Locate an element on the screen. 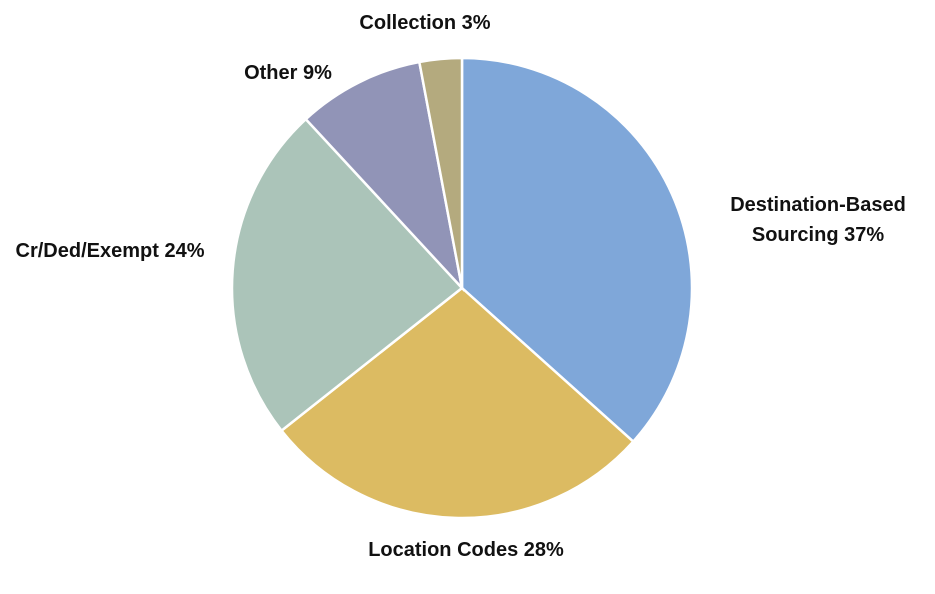 The width and height of the screenshot is (935, 594). value-label: 9% is located at coordinates (317, 73).